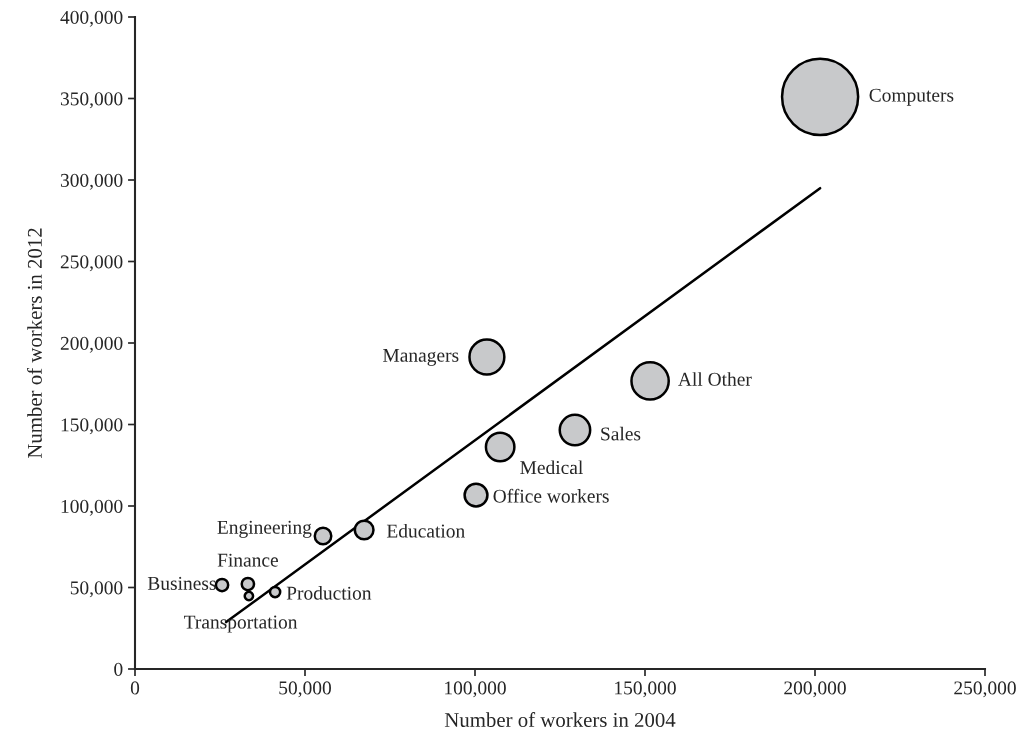 Image resolution: width=1023 pixels, height=738 pixels. Describe the element at coordinates (911, 97) in the screenshot. I see `annotation: Computers` at that location.